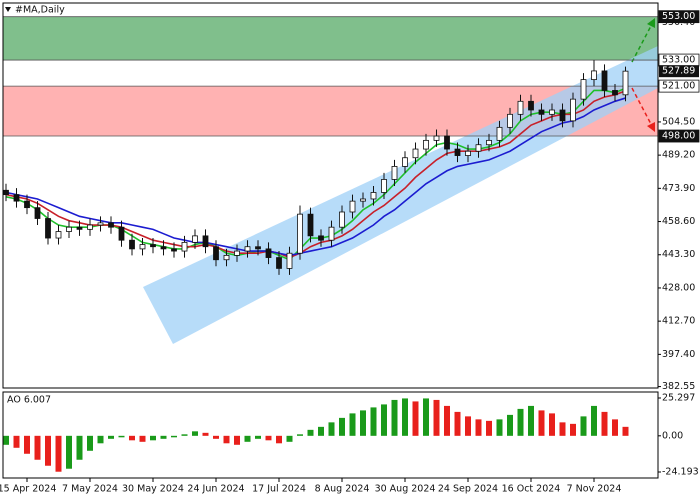 This screenshot has height=500, width=700. What do you see at coordinates (680, 472) in the screenshot?
I see `y-tick-label: -24.193` at bounding box center [680, 472].